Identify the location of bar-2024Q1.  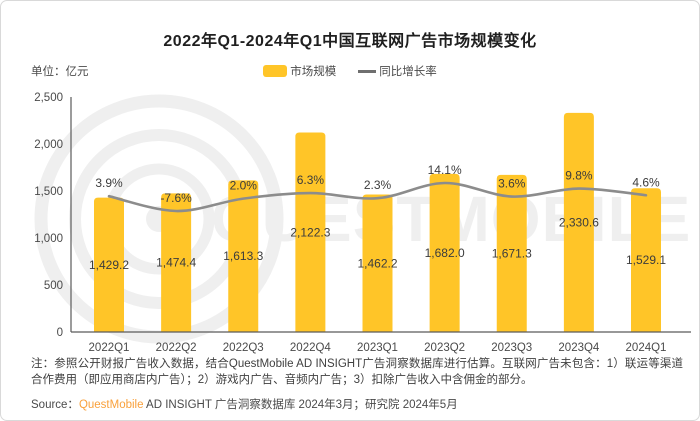
(646, 260).